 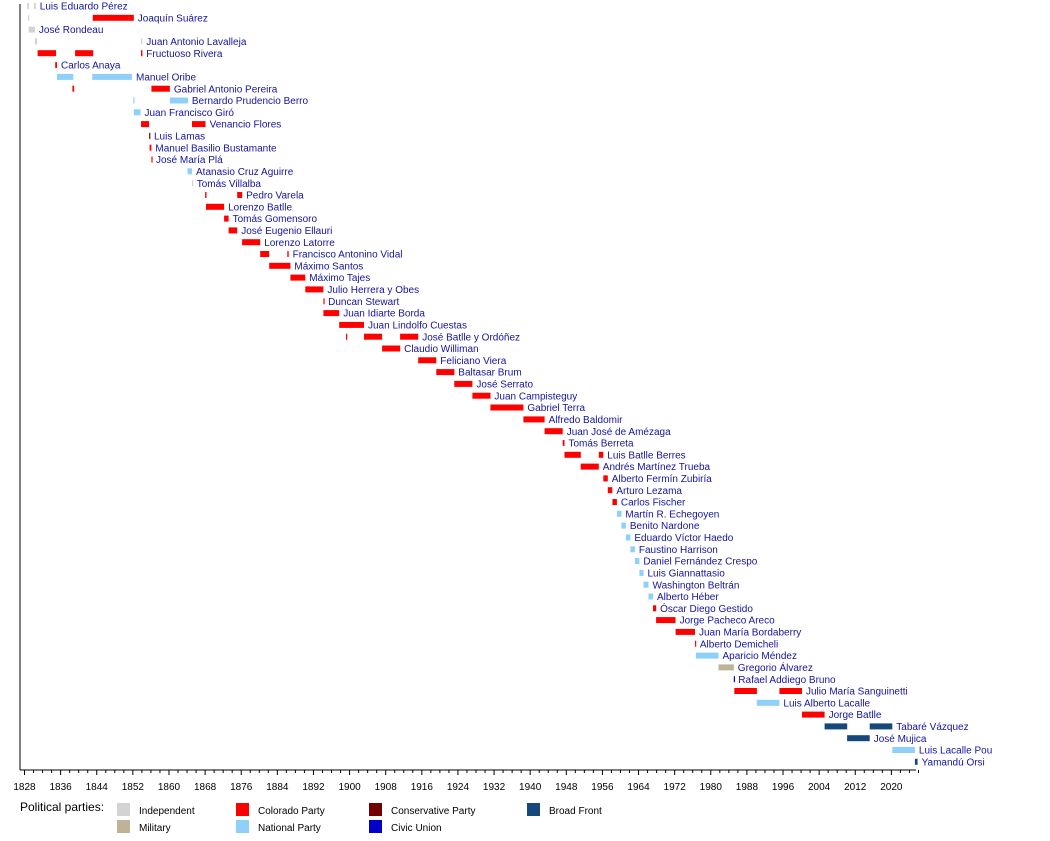 What do you see at coordinates (97, 787) in the screenshot?
I see `x-tick-label: 1844` at bounding box center [97, 787].